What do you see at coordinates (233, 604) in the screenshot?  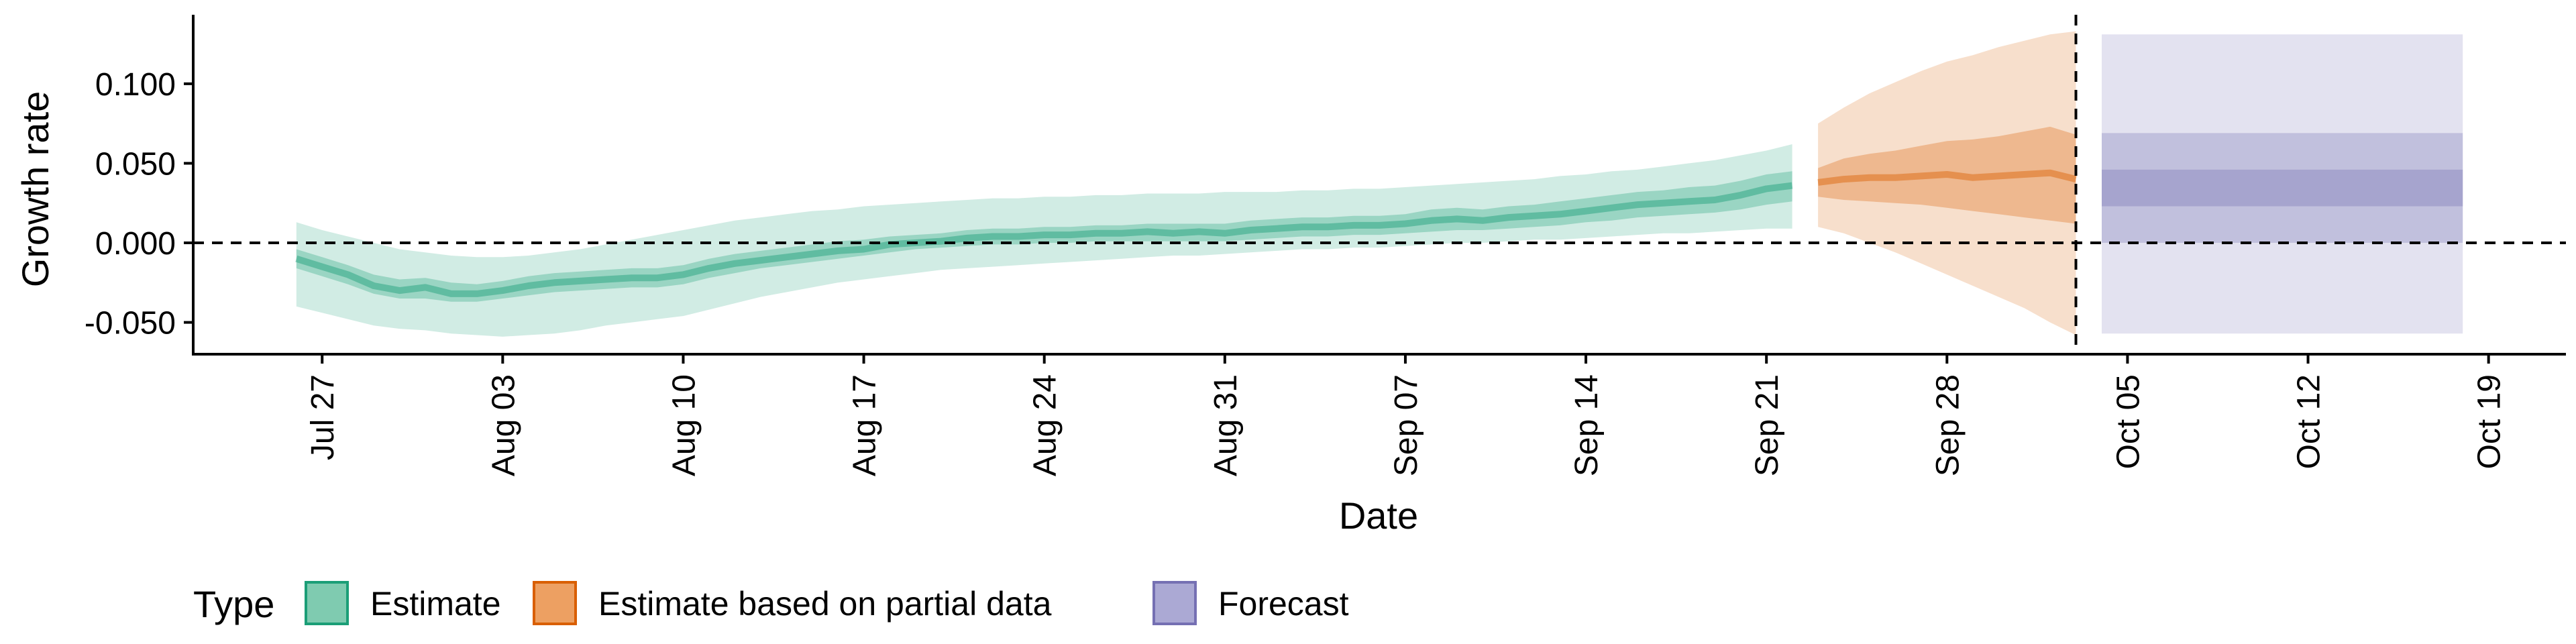 I see `legend-title: Type` at bounding box center [233, 604].